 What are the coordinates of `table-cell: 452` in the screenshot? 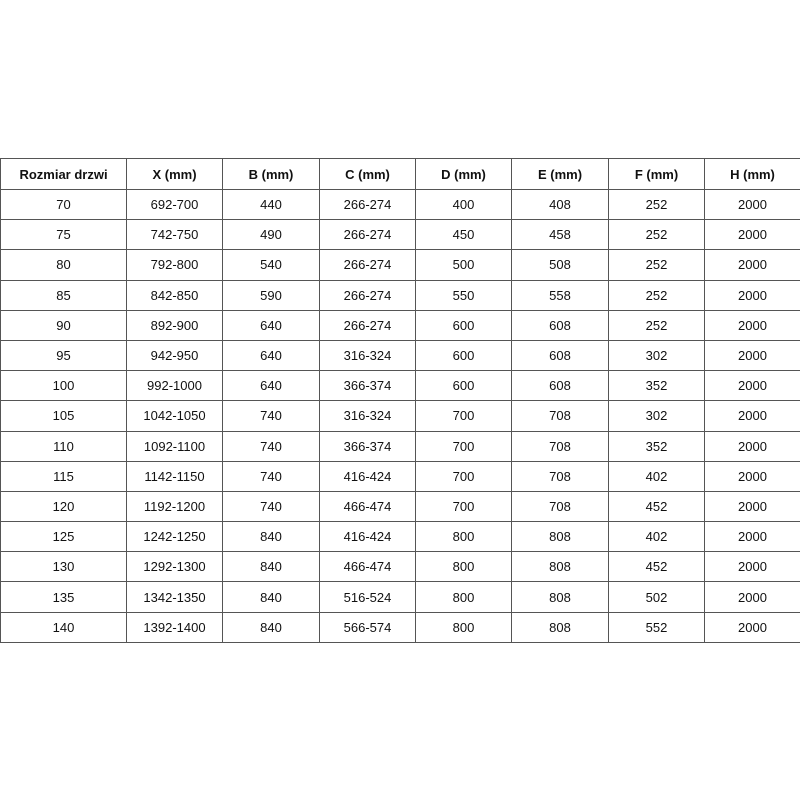 It's located at (656, 567).